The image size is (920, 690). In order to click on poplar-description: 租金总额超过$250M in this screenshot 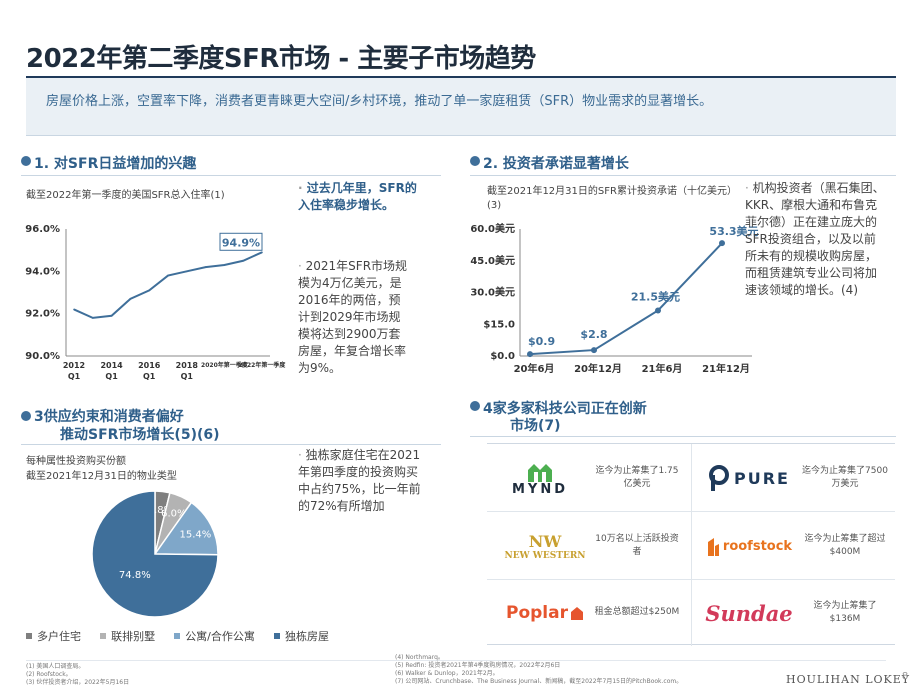, I will do `click(637, 612)`.